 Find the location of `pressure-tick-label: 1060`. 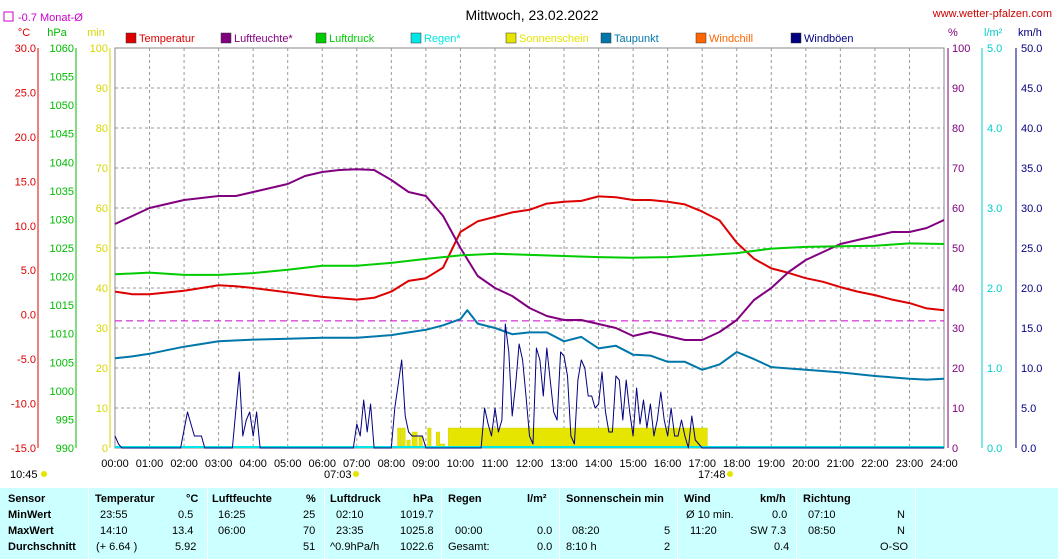

pressure-tick-label: 1060 is located at coordinates (62, 49).